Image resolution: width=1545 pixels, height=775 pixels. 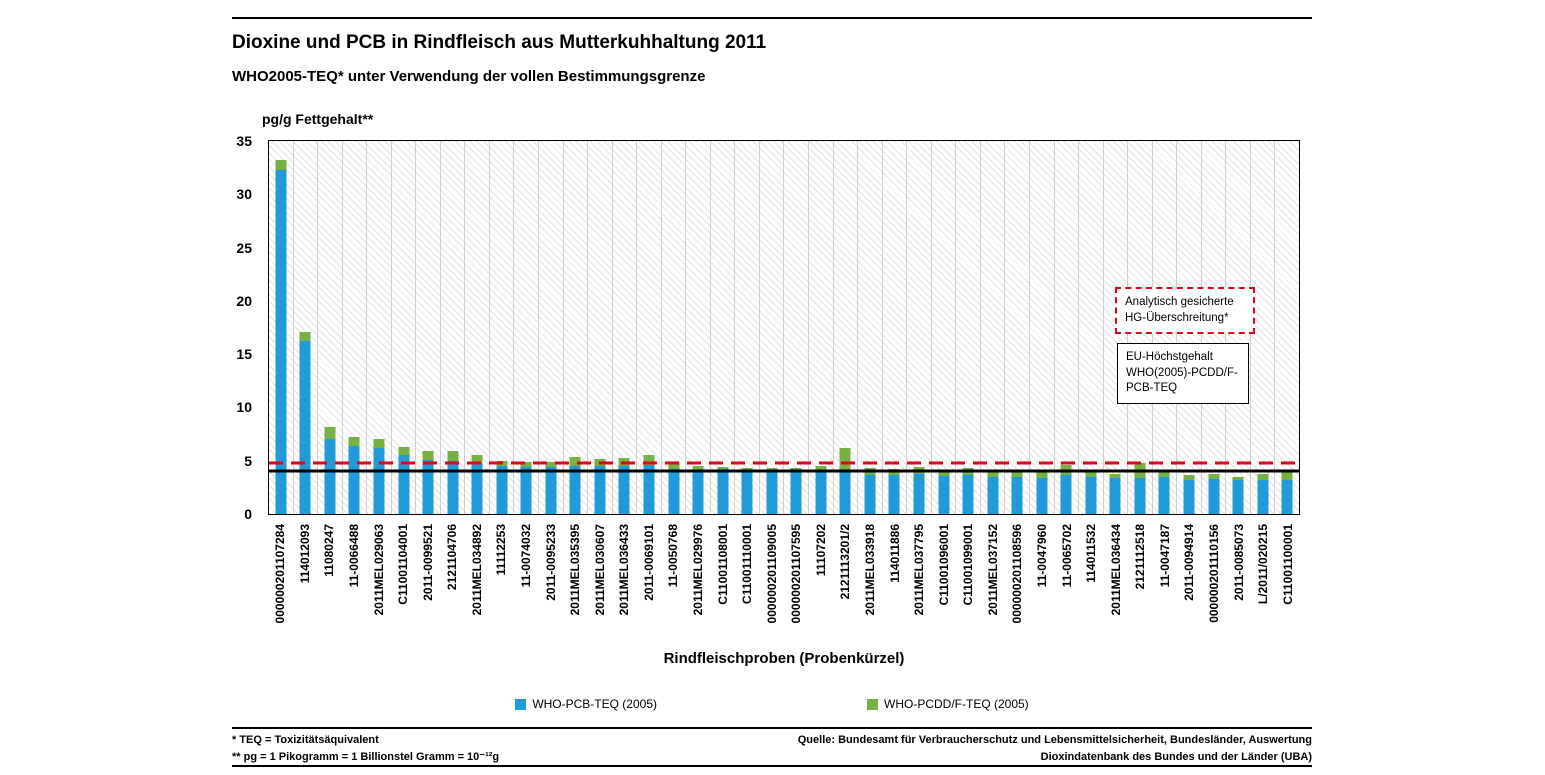 I want to click on annotation-exceedance: Analytisch gesicherte HG-Überschreitung*, so click(x=1185, y=311).